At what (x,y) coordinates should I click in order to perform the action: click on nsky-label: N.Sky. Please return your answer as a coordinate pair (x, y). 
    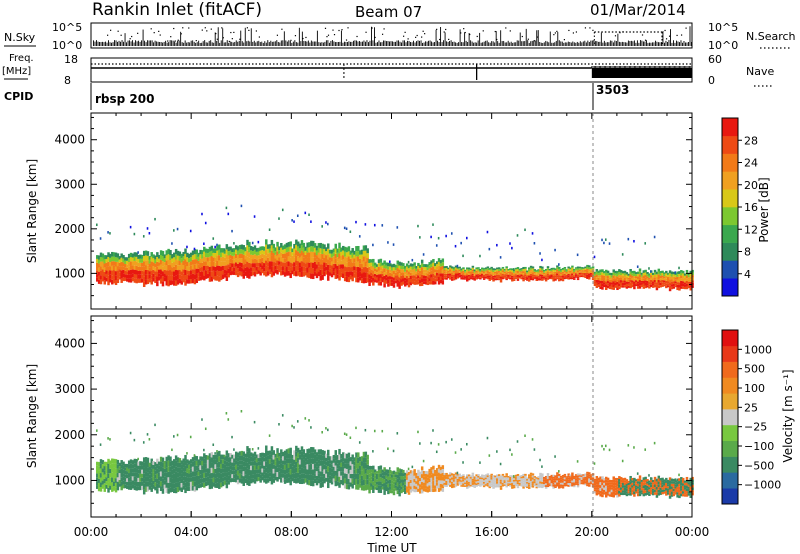
    Looking at the image, I should click on (20, 37).